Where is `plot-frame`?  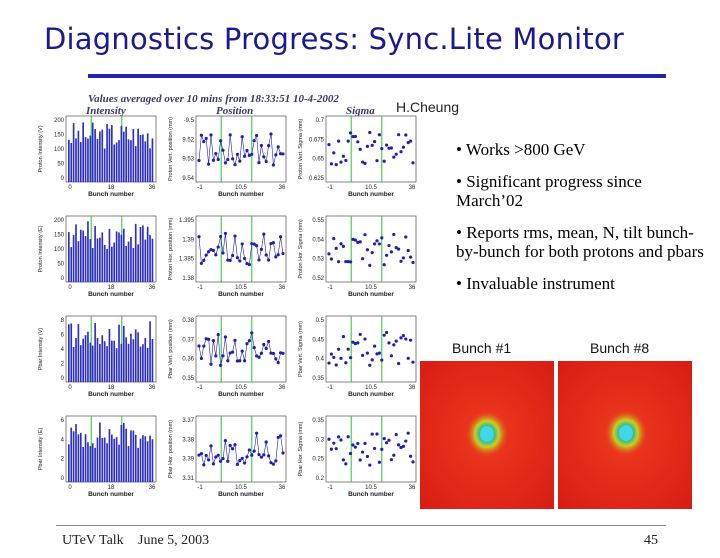
plot-frame is located at coordinates (371, 249).